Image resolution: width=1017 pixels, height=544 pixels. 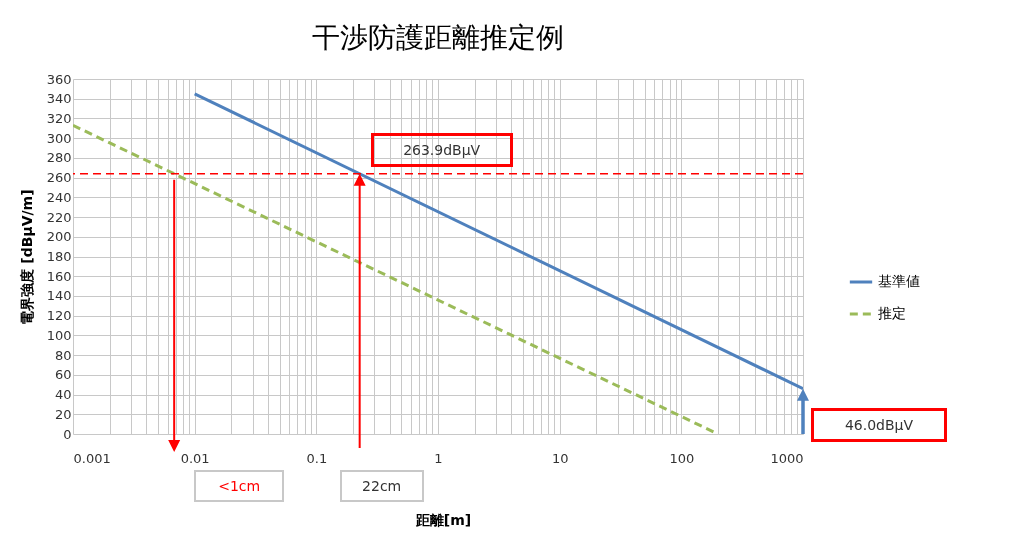 I want to click on y-tick-label: 360, so click(x=59, y=79).